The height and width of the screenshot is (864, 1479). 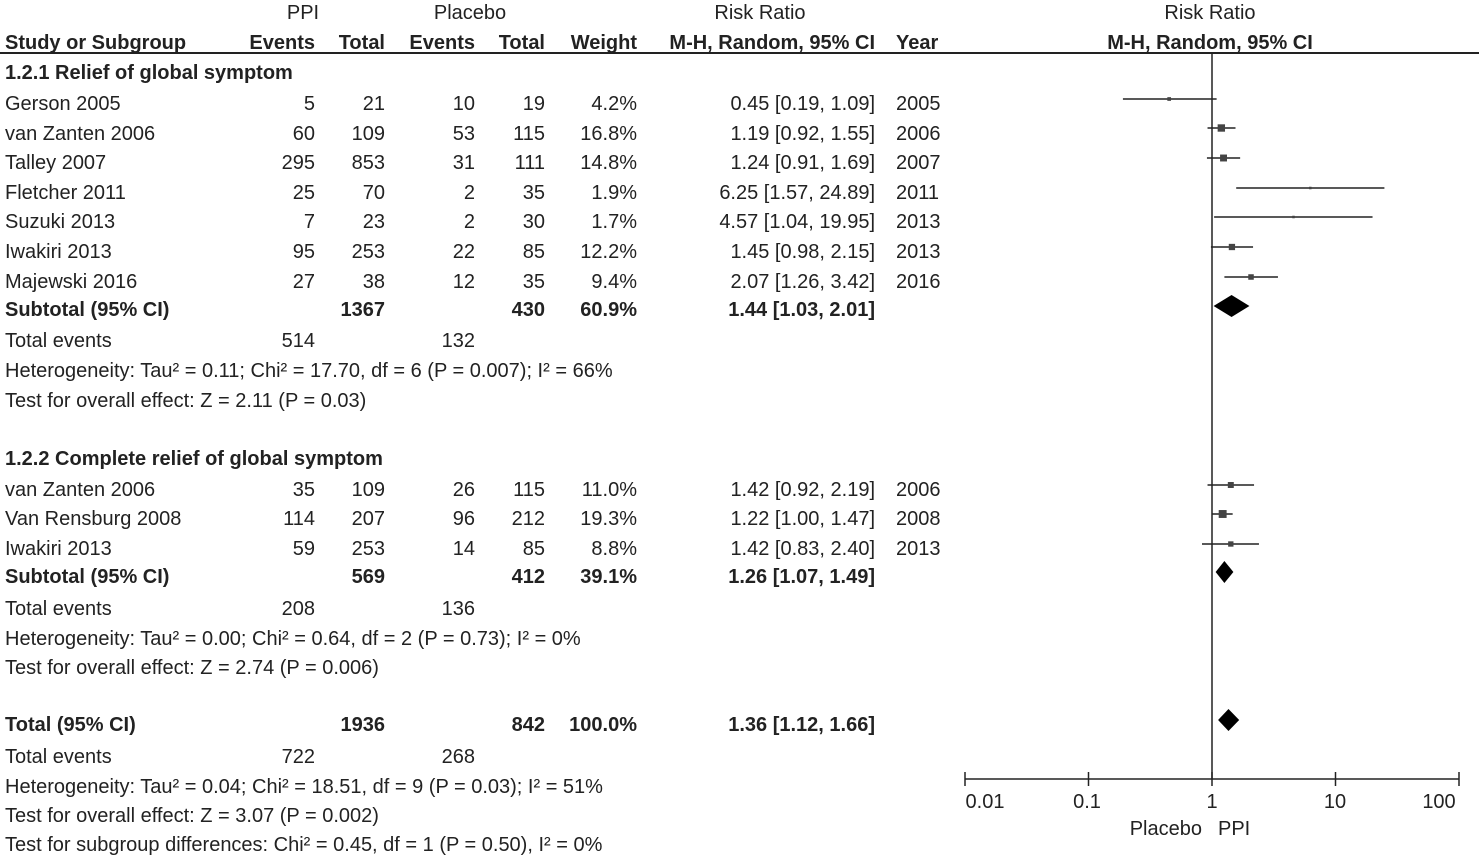 What do you see at coordinates (614, 193) in the screenshot?
I see `weight: 1.9%` at bounding box center [614, 193].